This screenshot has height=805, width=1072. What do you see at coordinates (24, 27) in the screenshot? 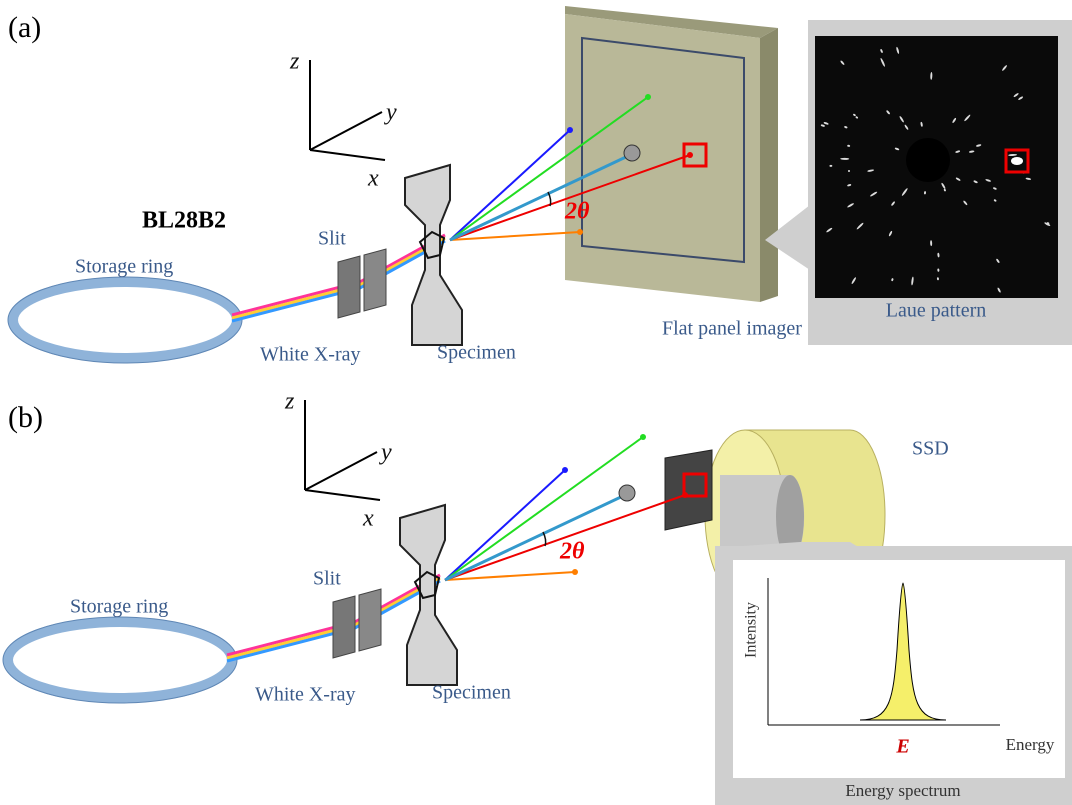
I see `panel-label: (a)` at bounding box center [24, 27].